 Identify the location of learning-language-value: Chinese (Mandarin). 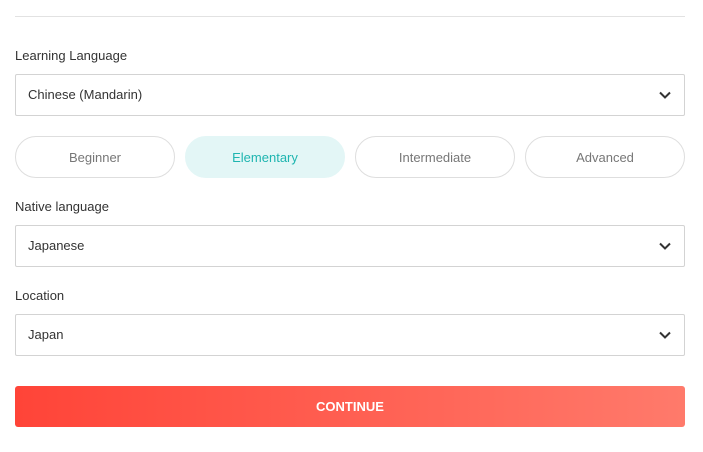
(85, 94).